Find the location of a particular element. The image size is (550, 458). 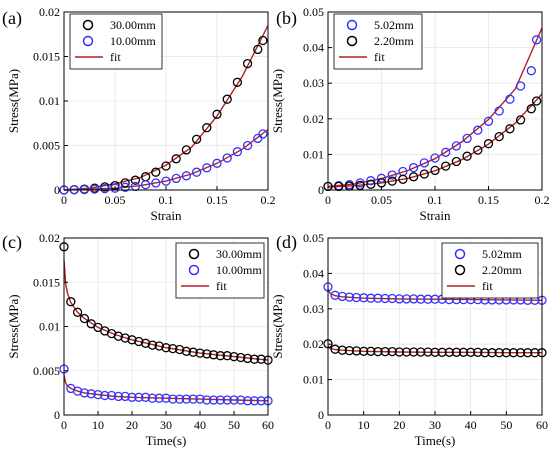

x-tick-label: 50 is located at coordinates (506, 425).